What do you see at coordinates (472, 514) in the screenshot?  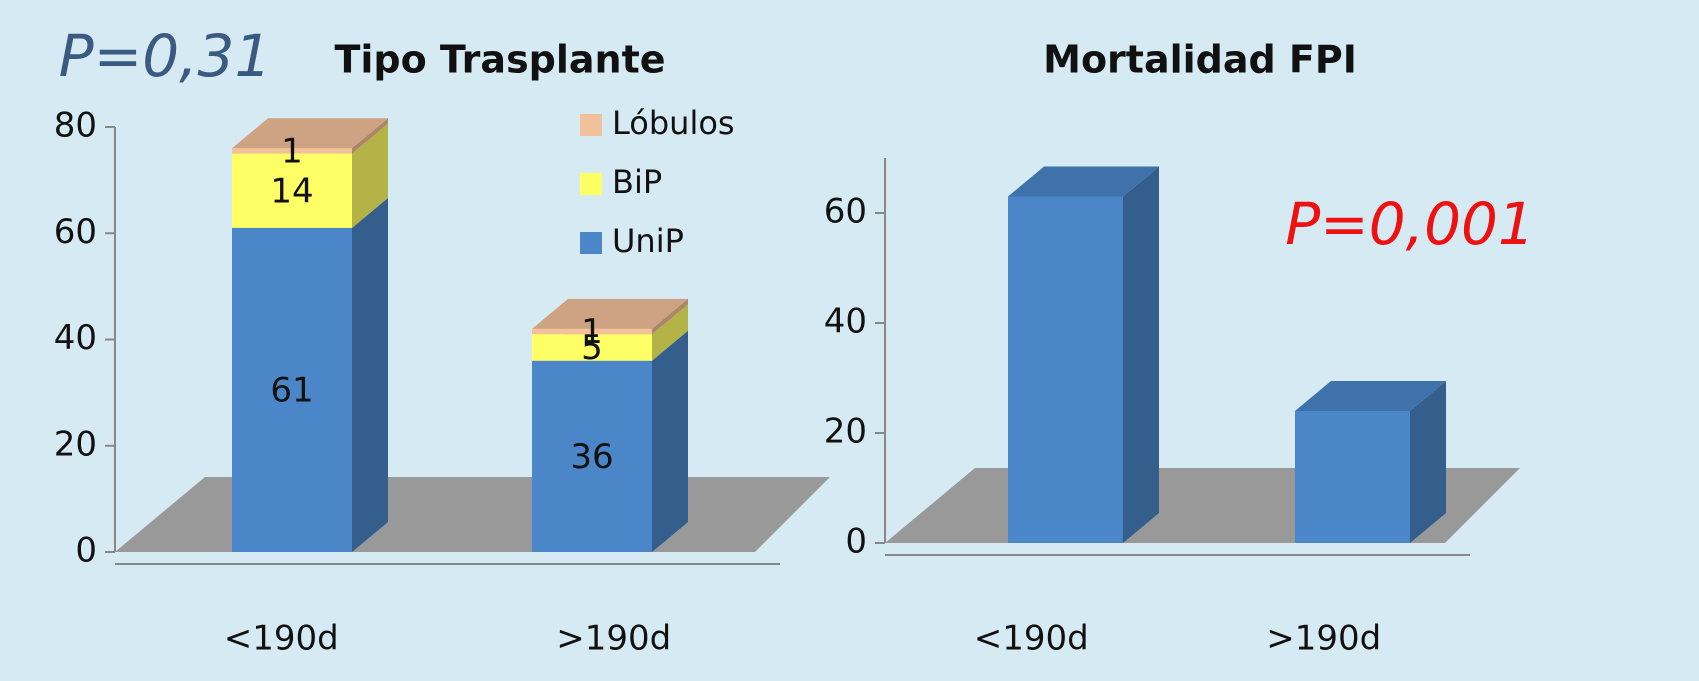 I see `floor` at bounding box center [472, 514].